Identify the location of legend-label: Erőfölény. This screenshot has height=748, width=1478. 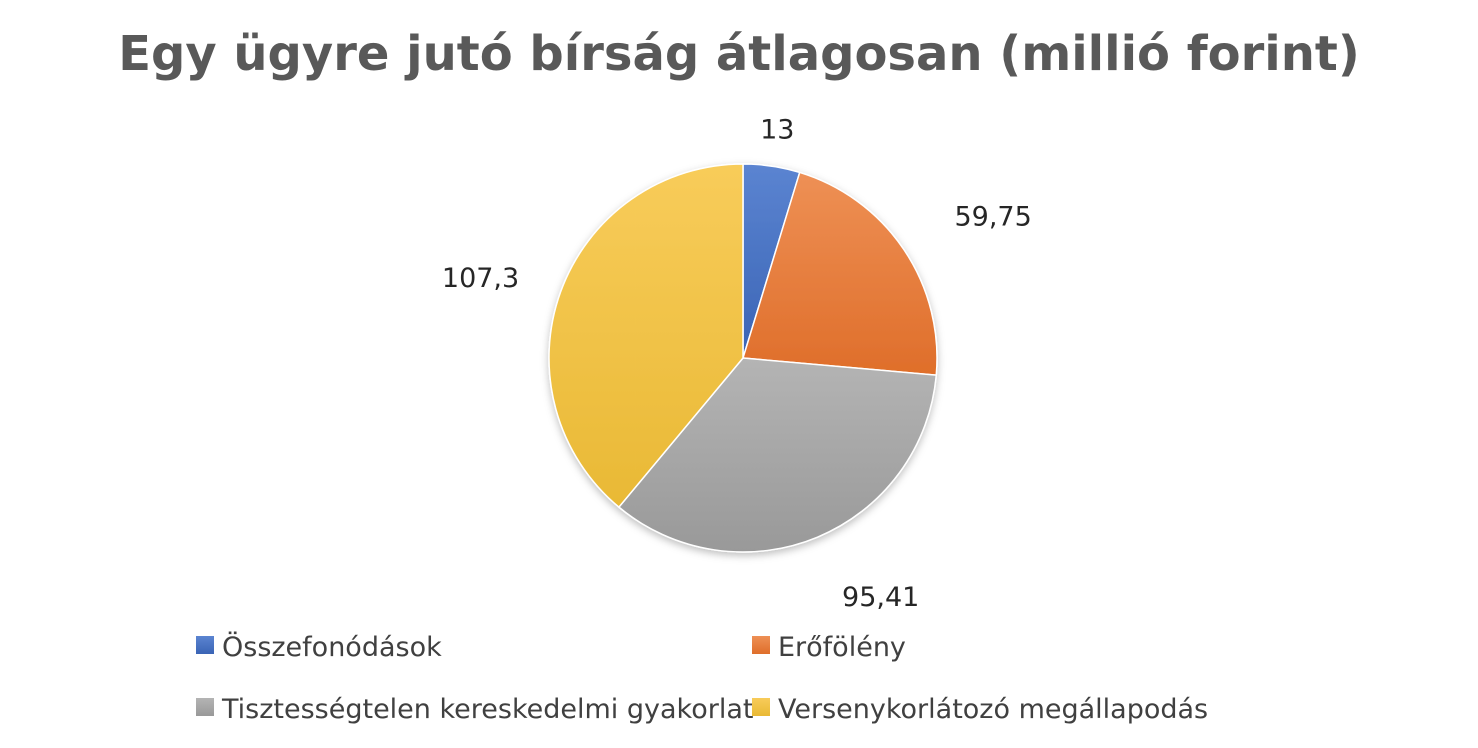
(842, 647).